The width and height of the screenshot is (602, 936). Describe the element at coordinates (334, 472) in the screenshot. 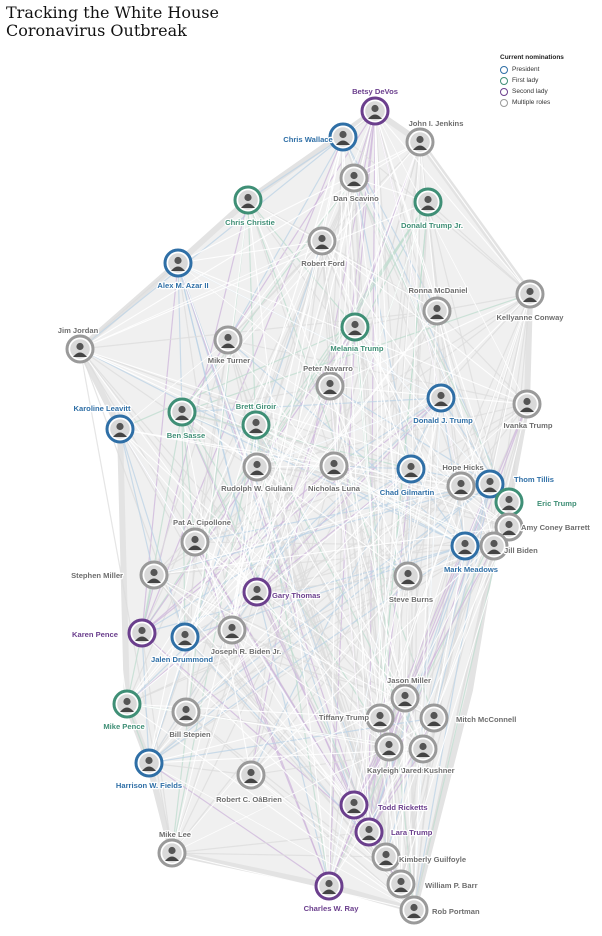

I see `person-node-luna: Nicholas Luna` at that location.